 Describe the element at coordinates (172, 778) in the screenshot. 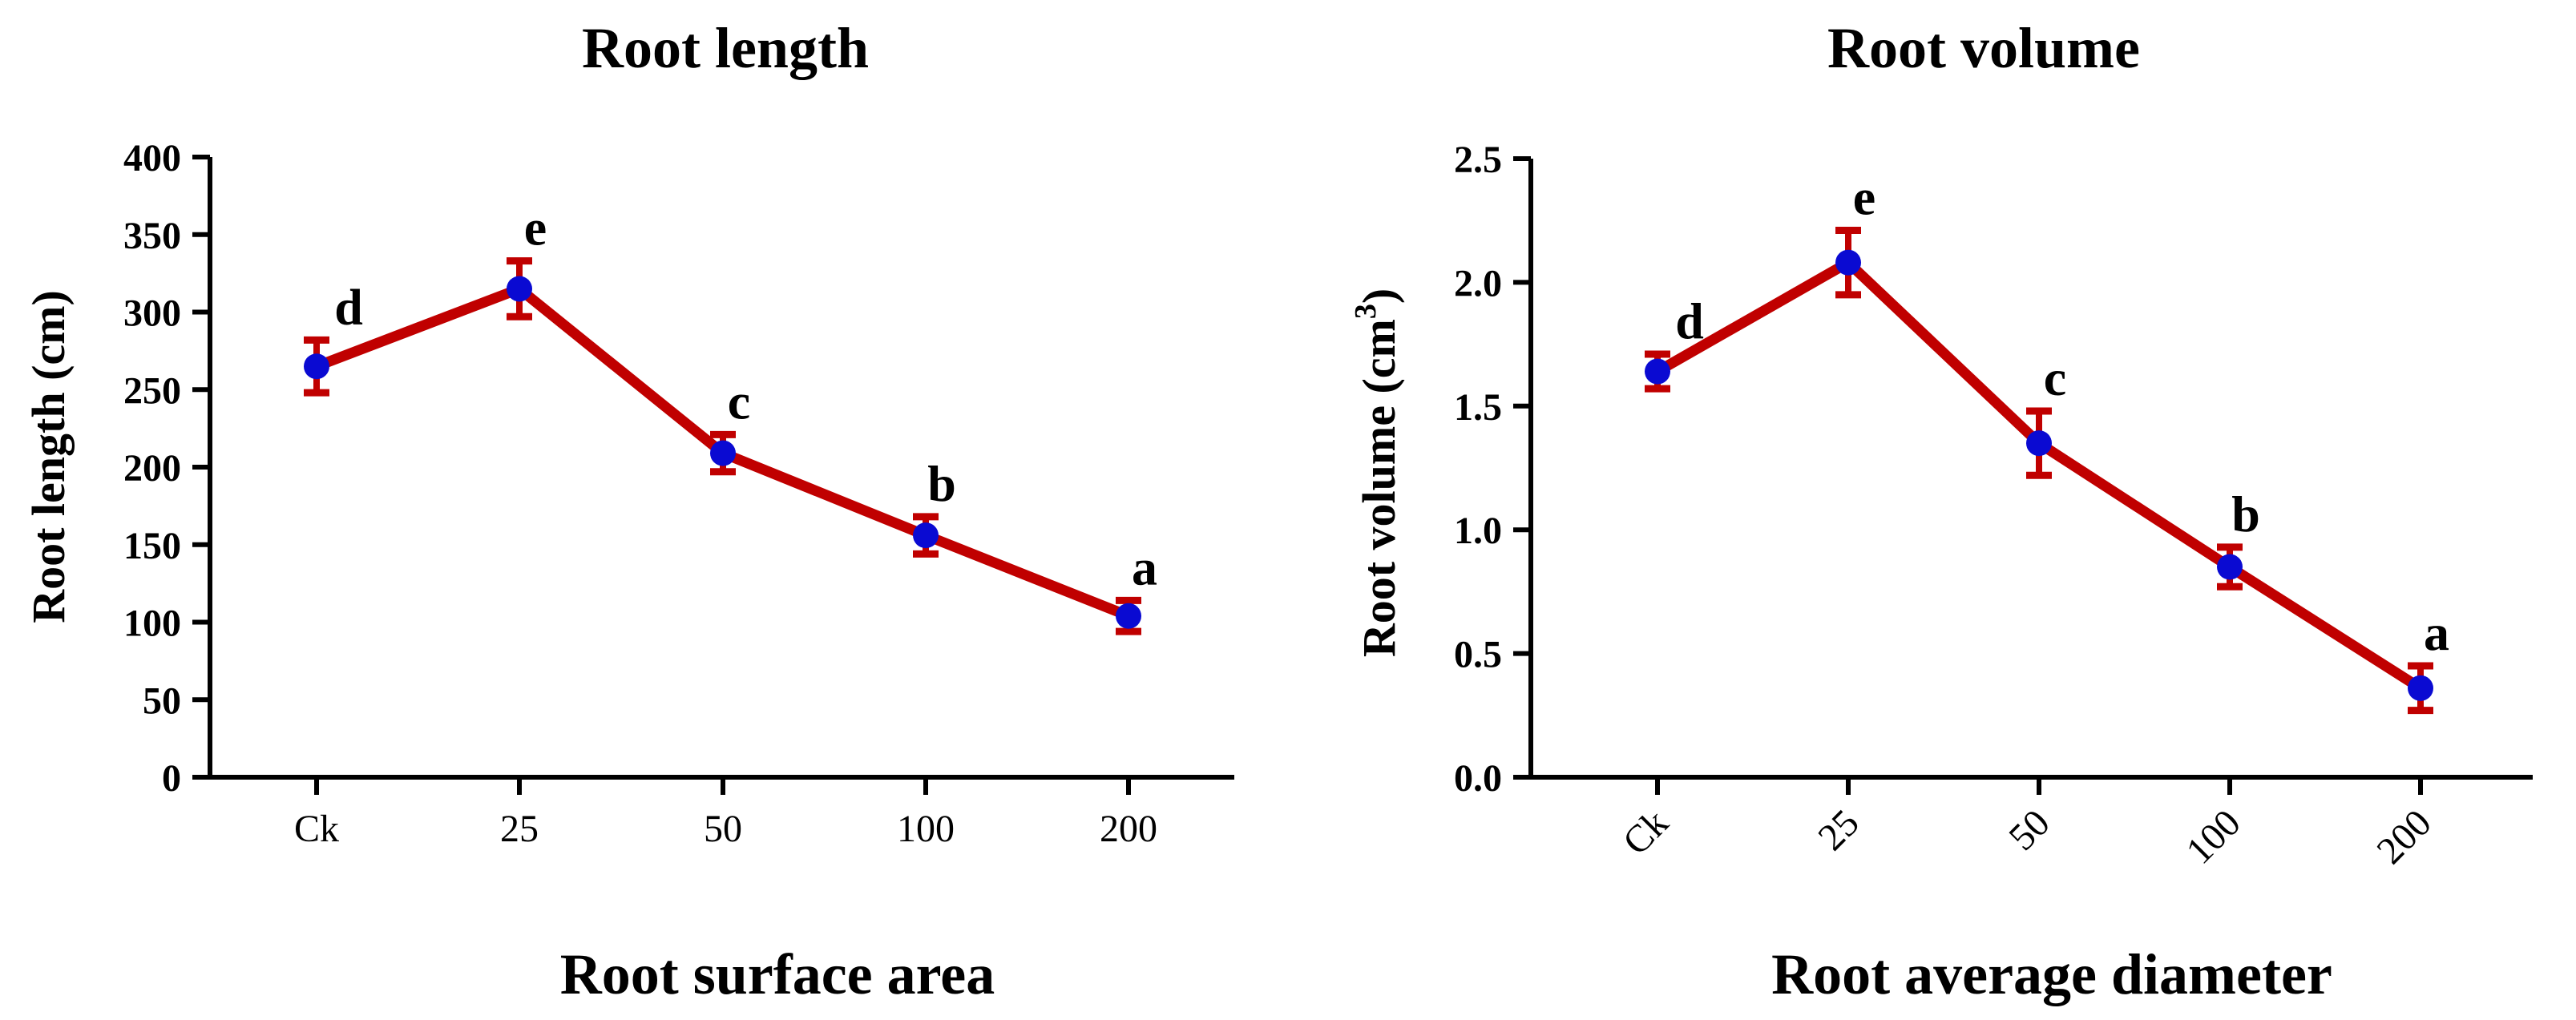

I see `y-tick-label: 0` at that location.